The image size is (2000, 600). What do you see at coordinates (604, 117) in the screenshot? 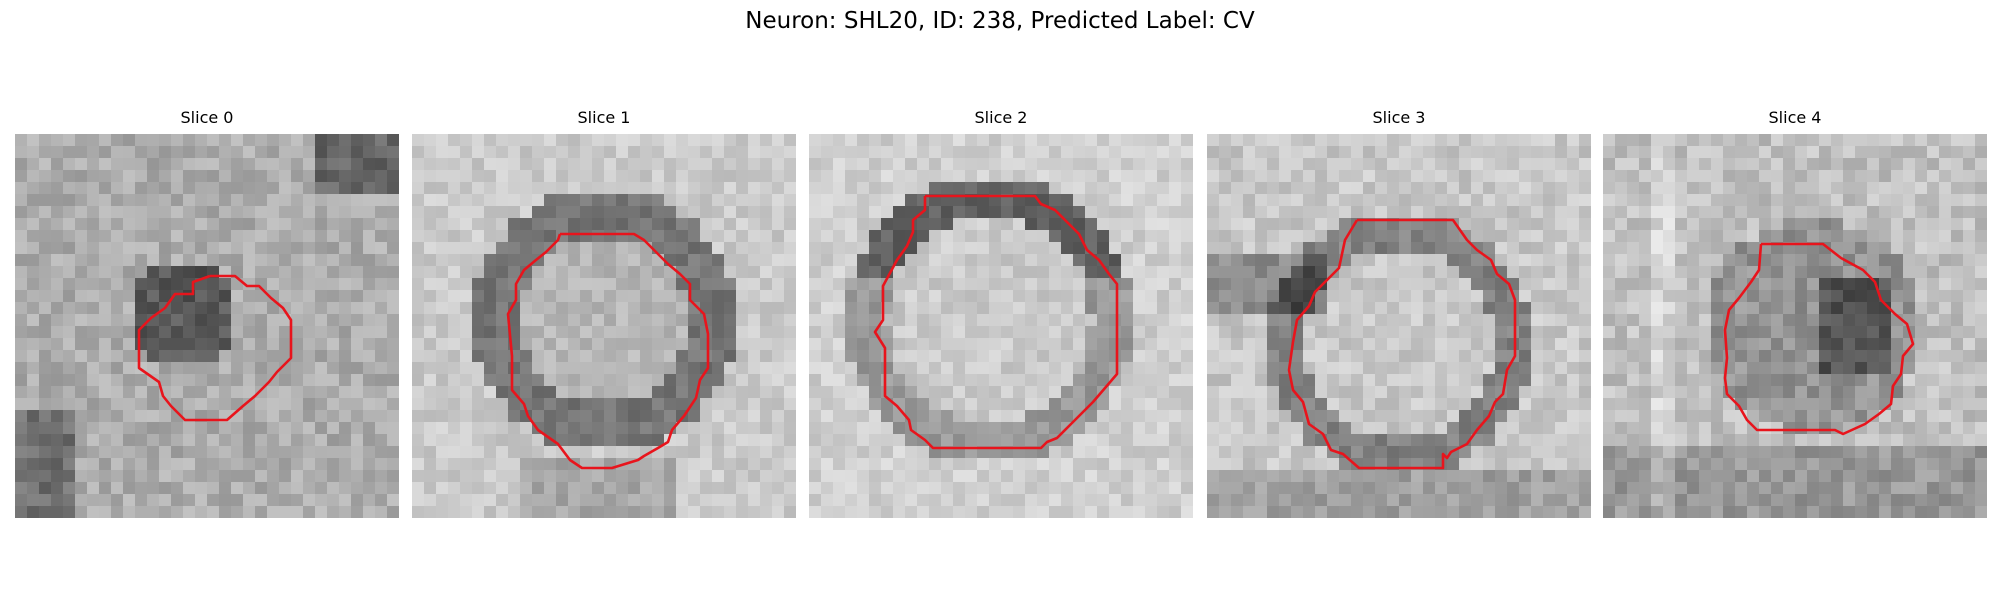
I see `slice-title: Slice 1` at bounding box center [604, 117].